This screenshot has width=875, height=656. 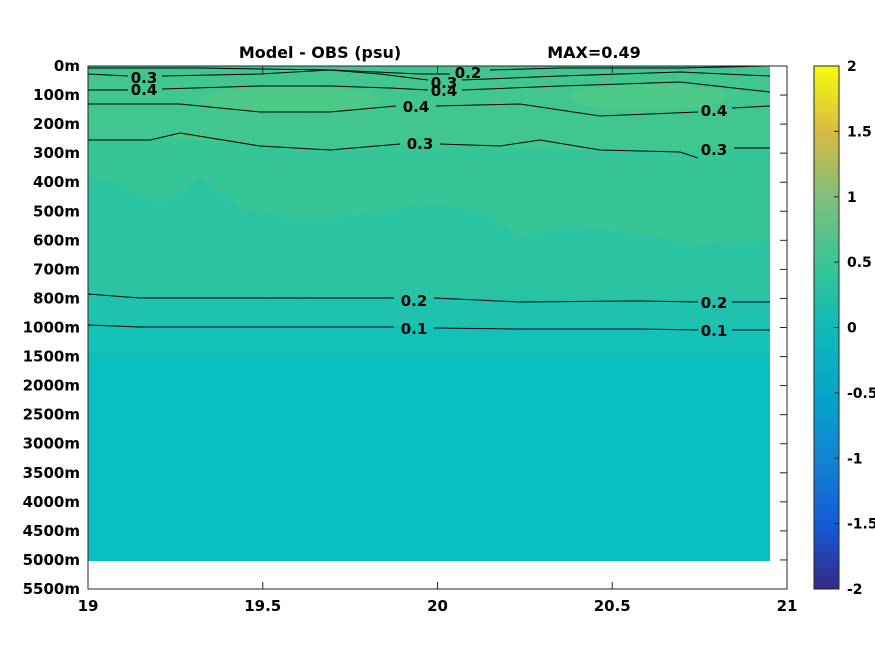 I want to click on contour-line-0.2-mid, so click(x=428, y=298).